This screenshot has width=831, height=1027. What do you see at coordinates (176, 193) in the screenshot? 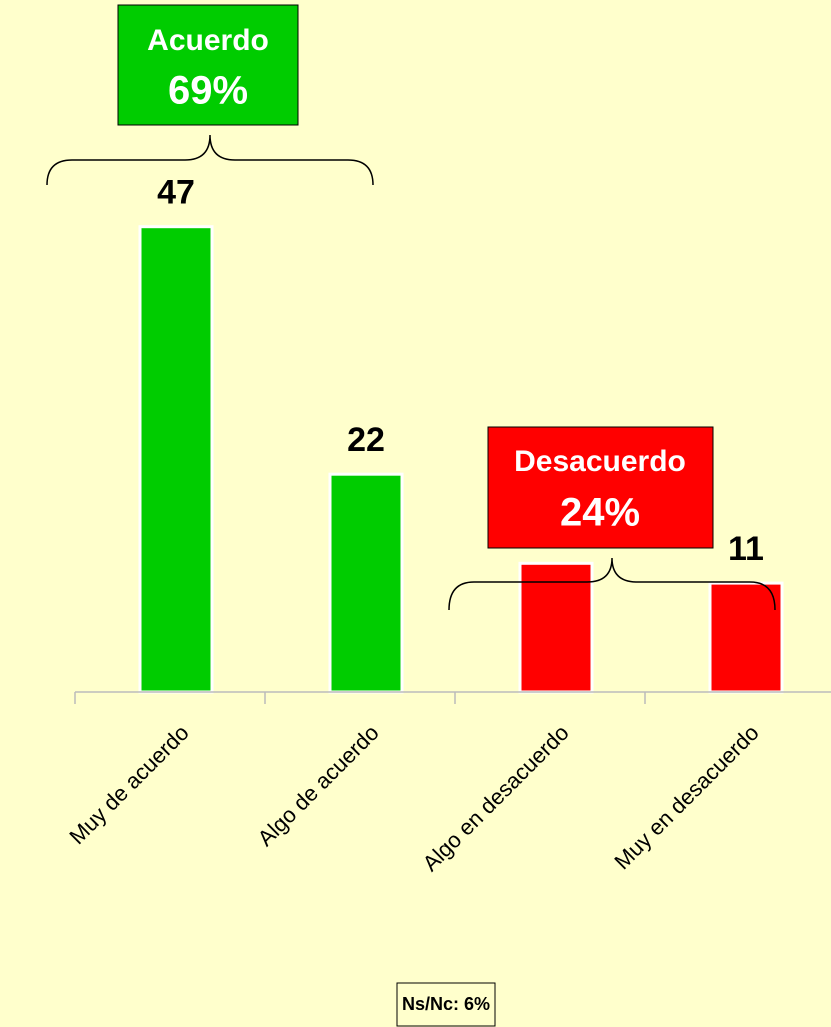
I see `value-label: 47` at bounding box center [176, 193].